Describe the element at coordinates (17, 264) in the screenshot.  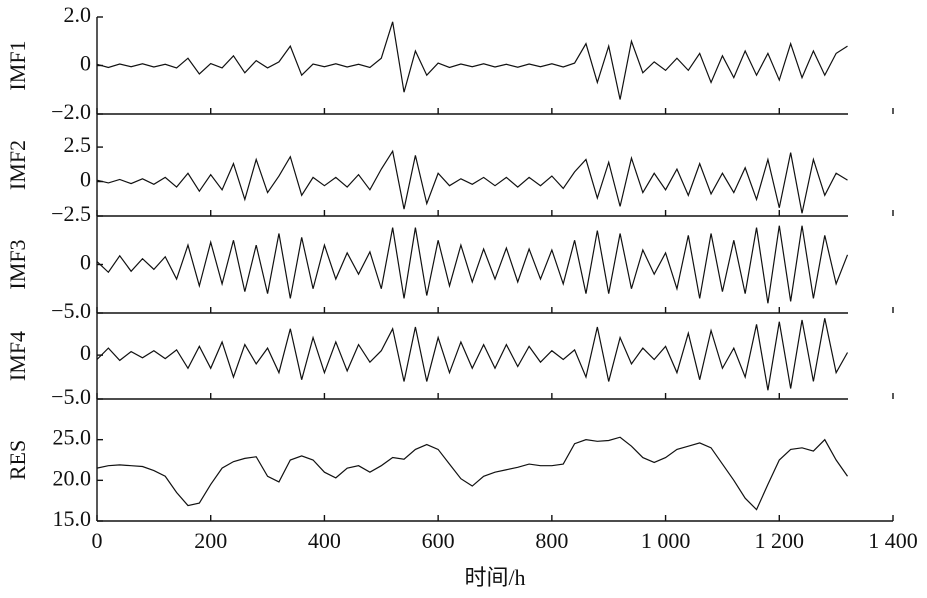
I see `y-axis-label: IMF3` at that location.